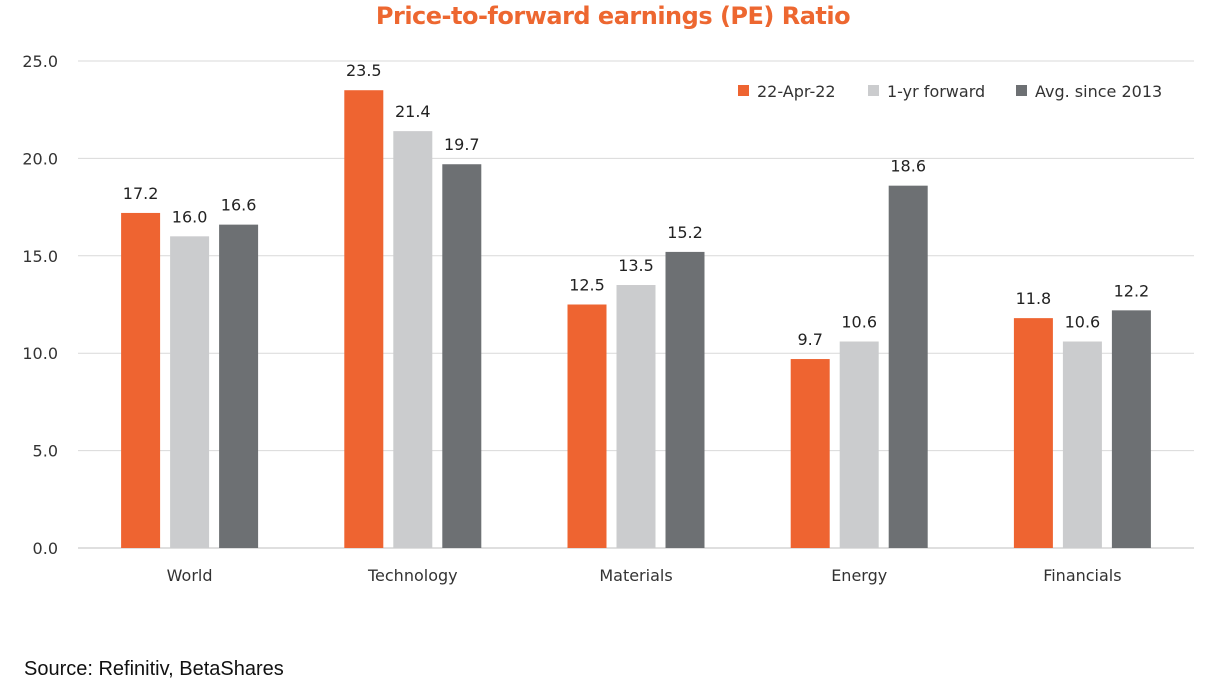  Describe the element at coordinates (141, 193) in the screenshot. I see `data-label: 17.2` at that location.